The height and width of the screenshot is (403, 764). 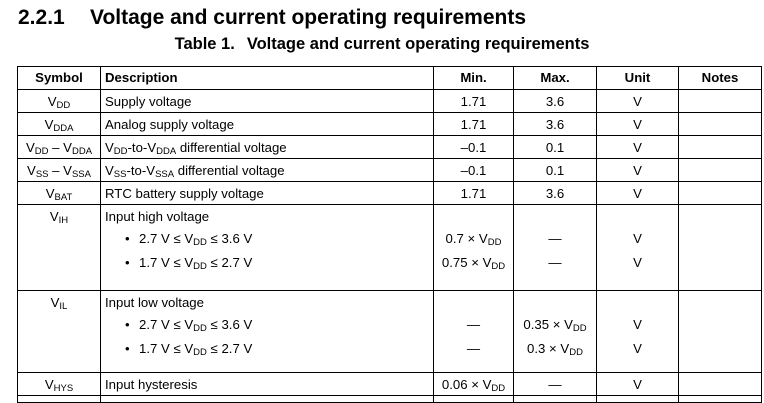 What do you see at coordinates (555, 331) in the screenshot?
I see `max-cell: 0.35 × VDD 0.3 × VDD` at bounding box center [555, 331].